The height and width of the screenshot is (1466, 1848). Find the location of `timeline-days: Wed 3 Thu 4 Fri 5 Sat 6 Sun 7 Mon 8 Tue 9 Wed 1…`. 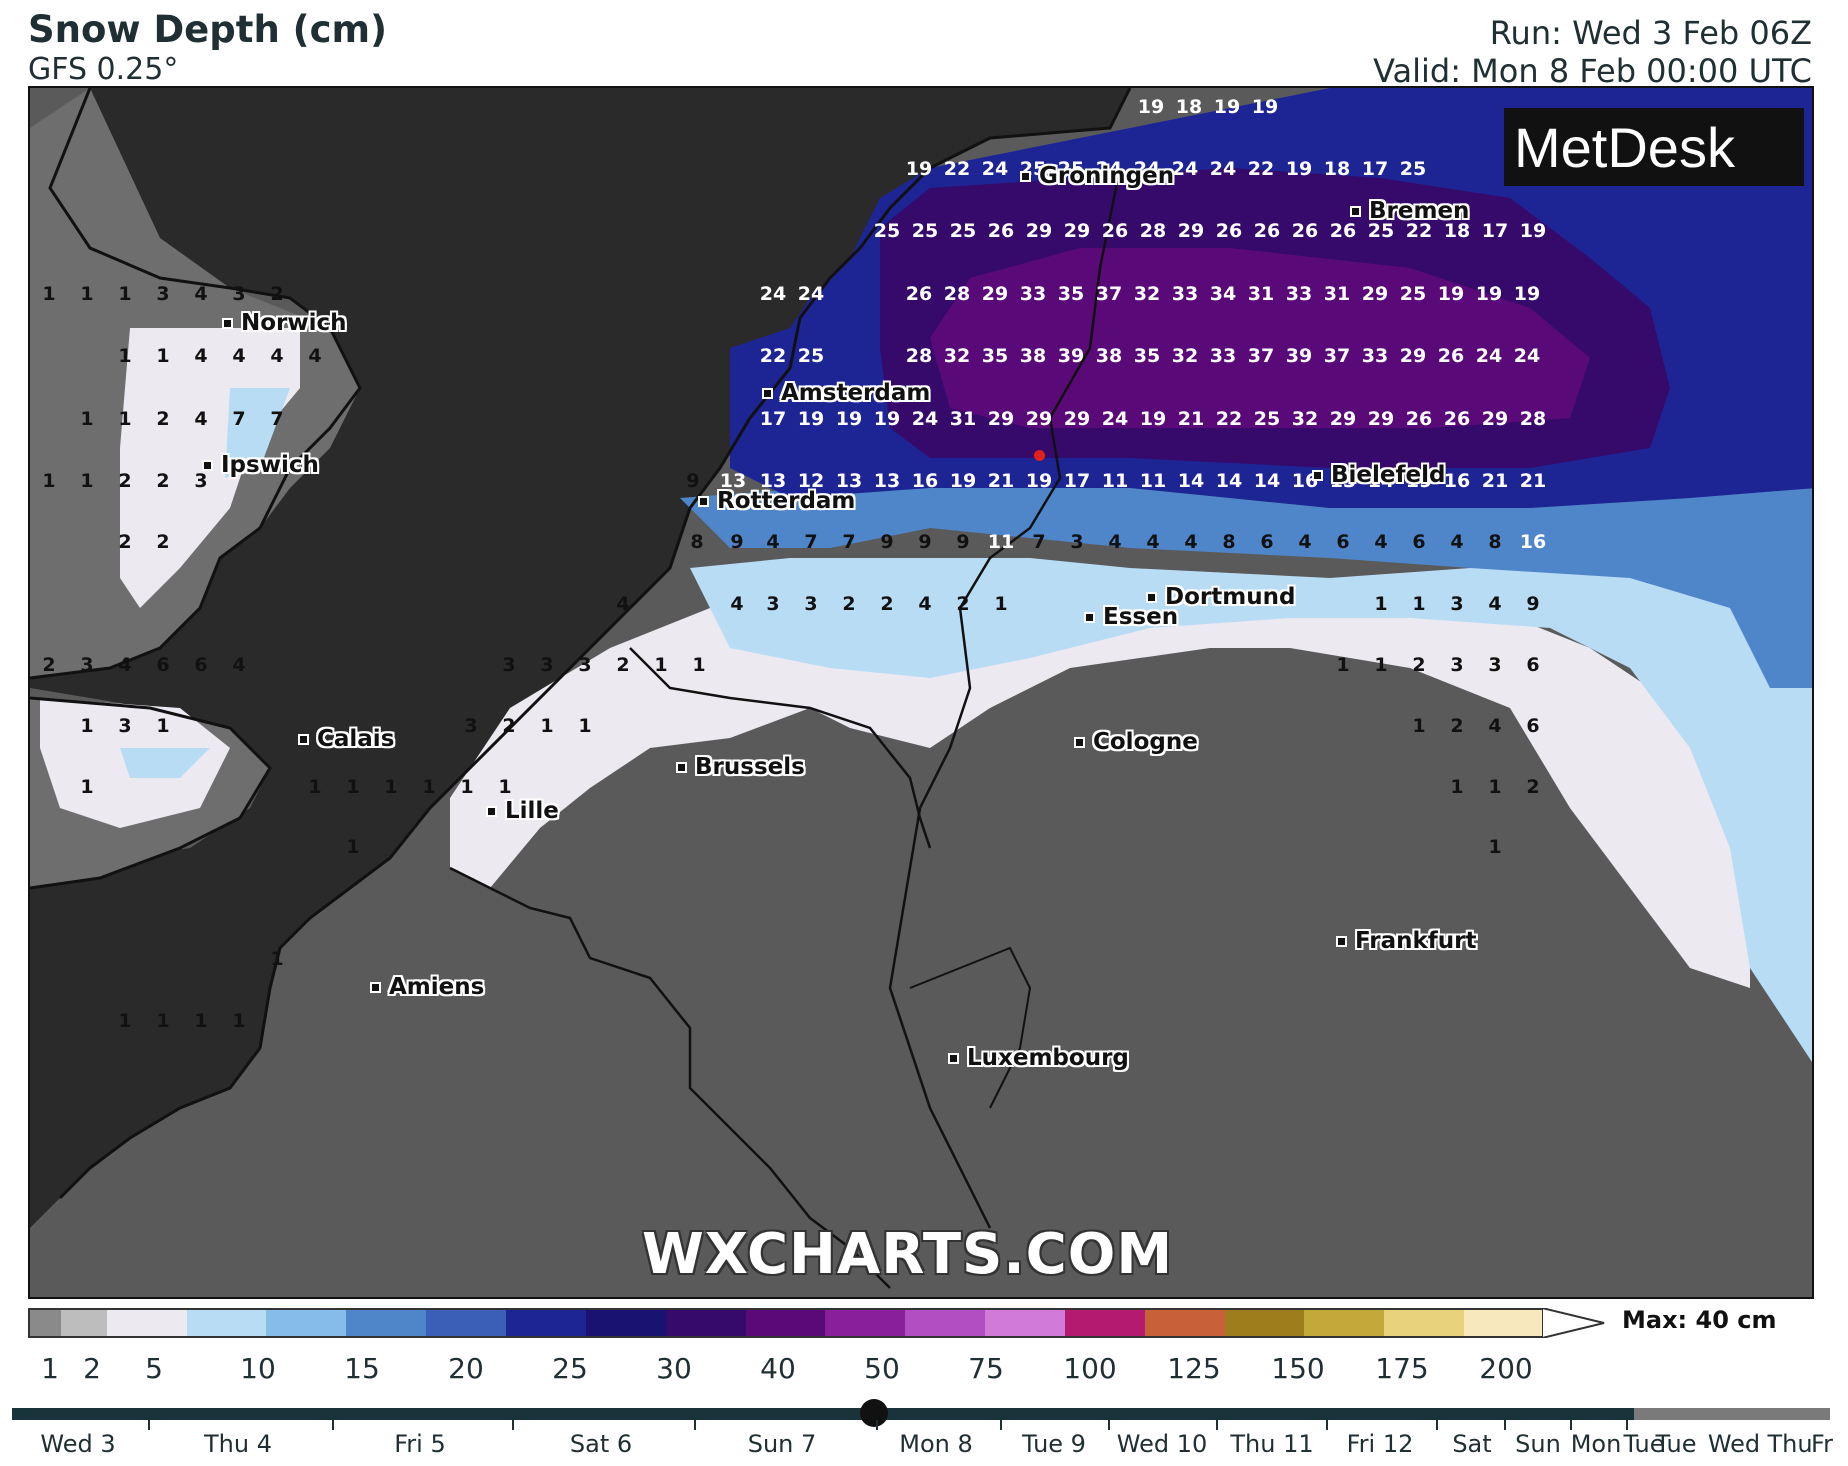

timeline-days: Wed 3 Thu 4 Fri 5 Sat 6 Sun 7 Mon 8 Tue 9 Wed 1… is located at coordinates (922, 1440).